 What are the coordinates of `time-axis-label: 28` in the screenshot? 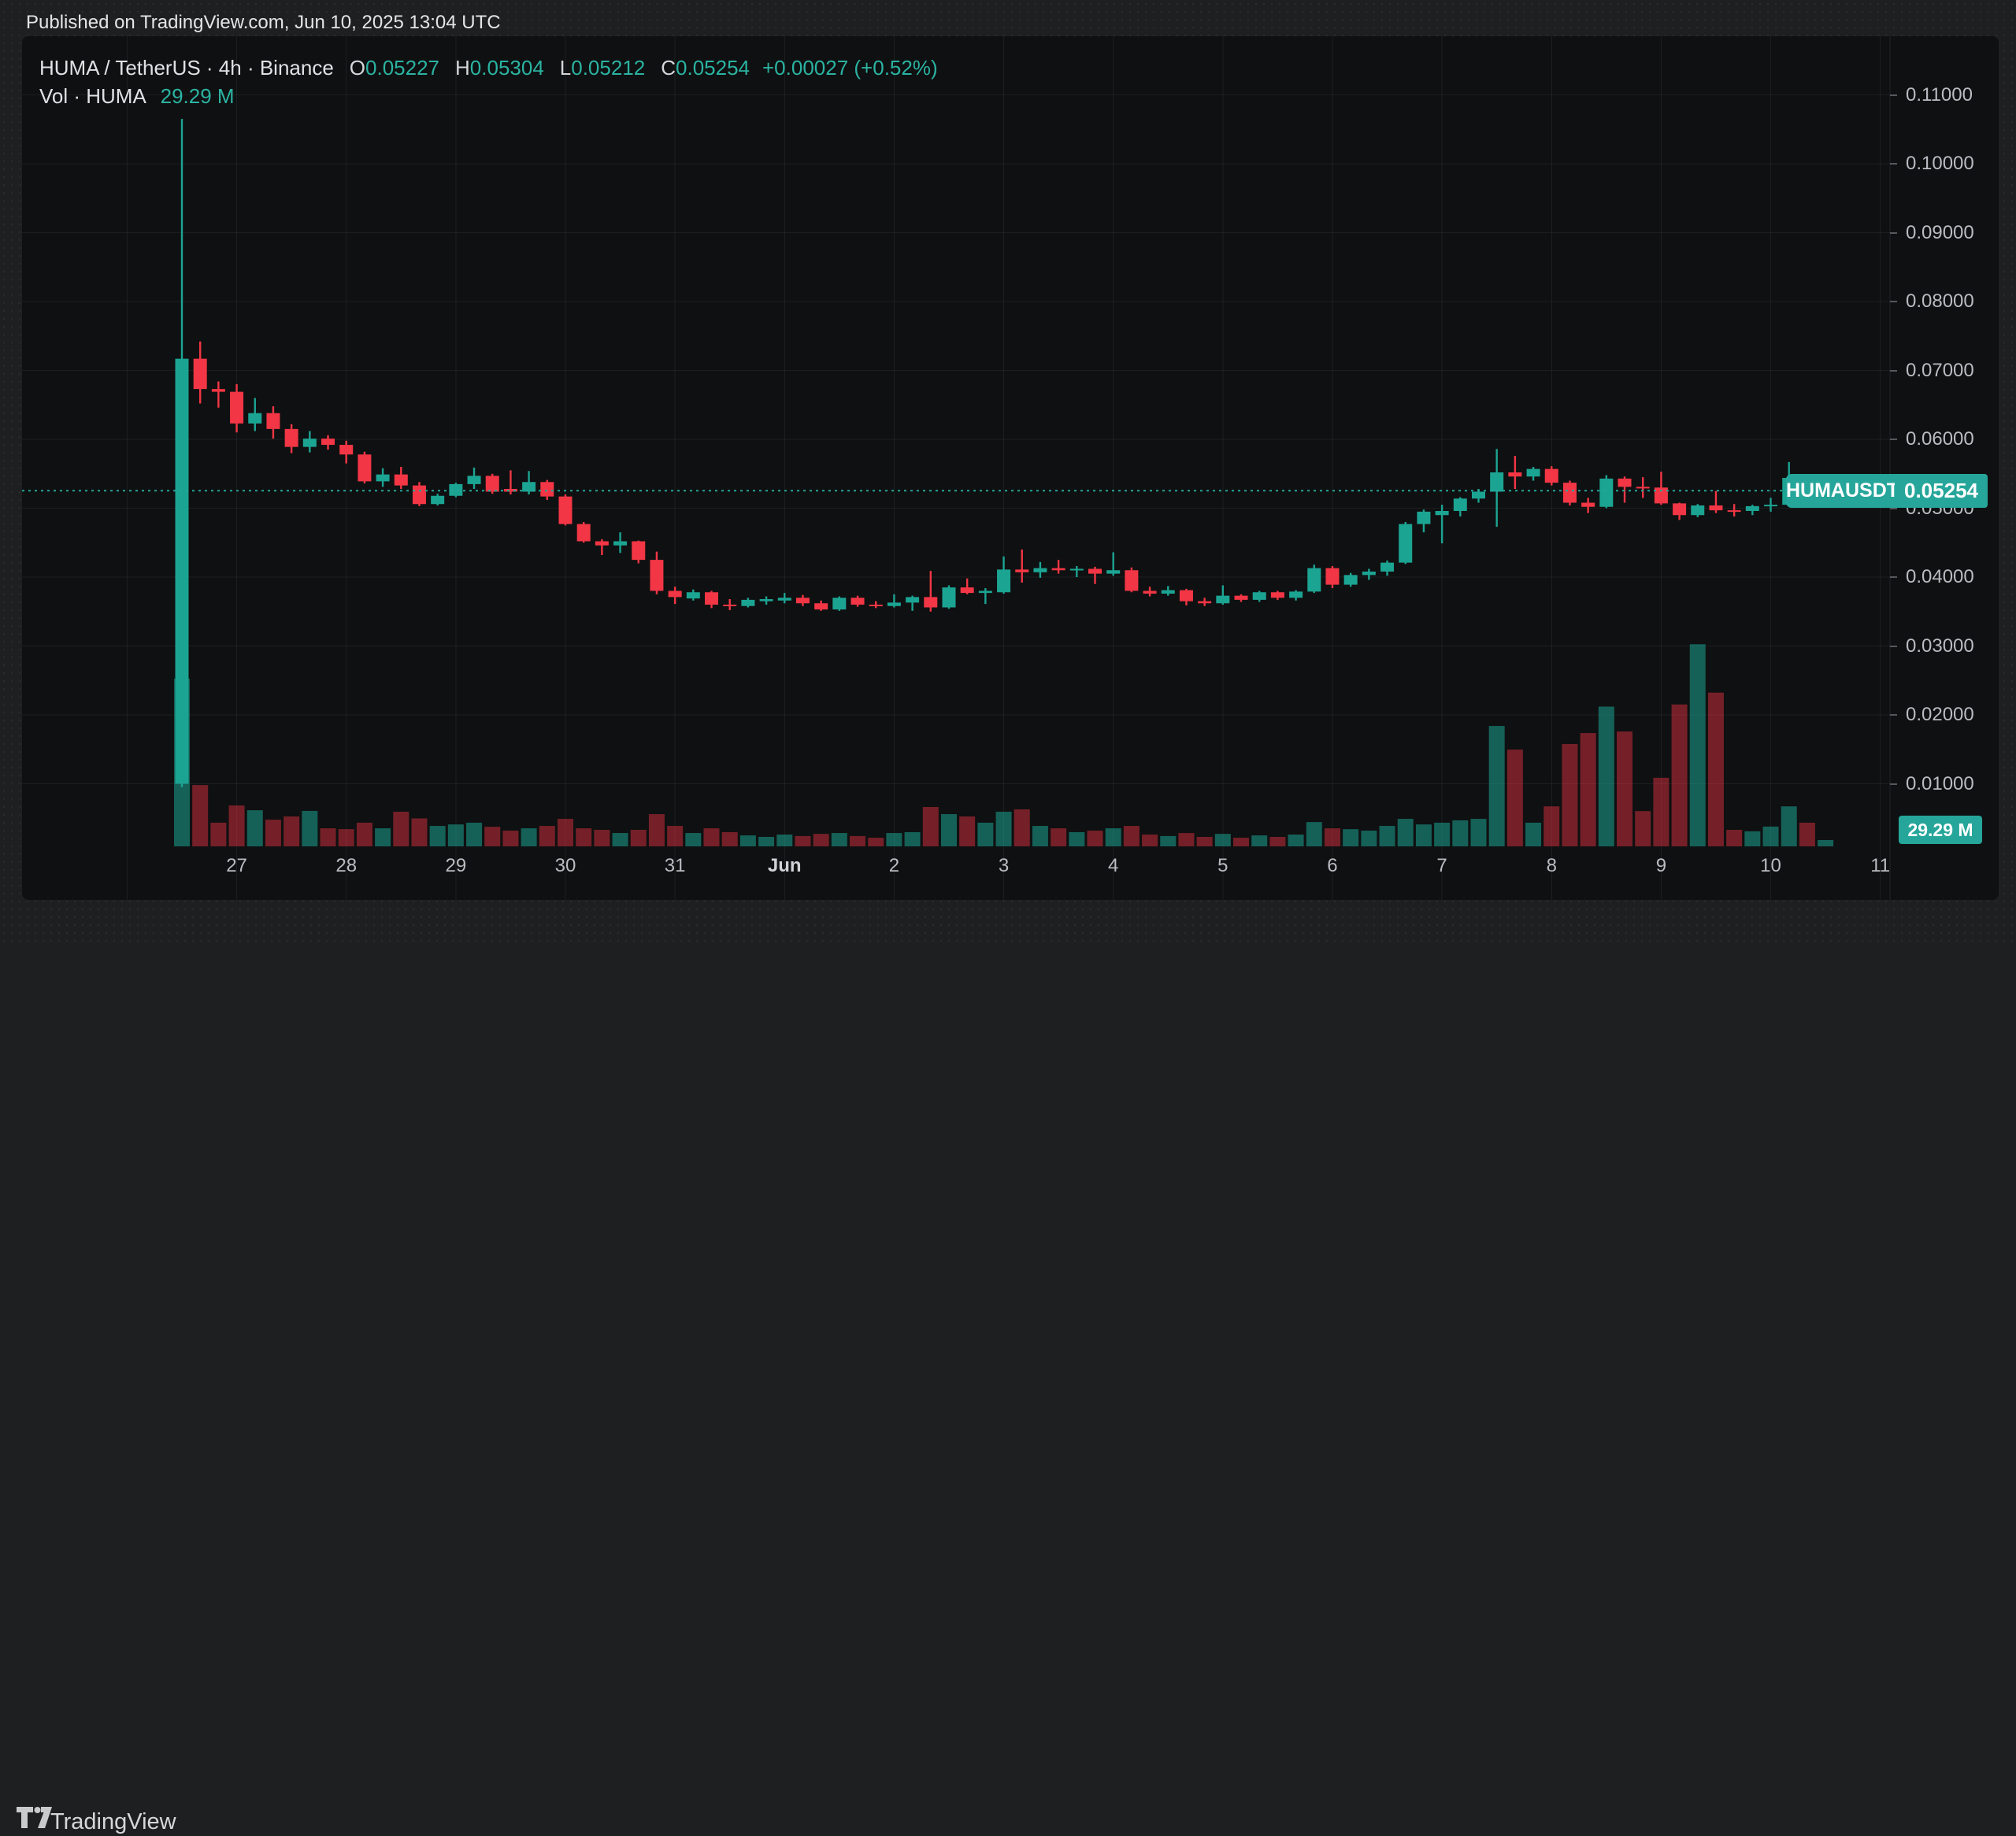 It's located at (346, 865).